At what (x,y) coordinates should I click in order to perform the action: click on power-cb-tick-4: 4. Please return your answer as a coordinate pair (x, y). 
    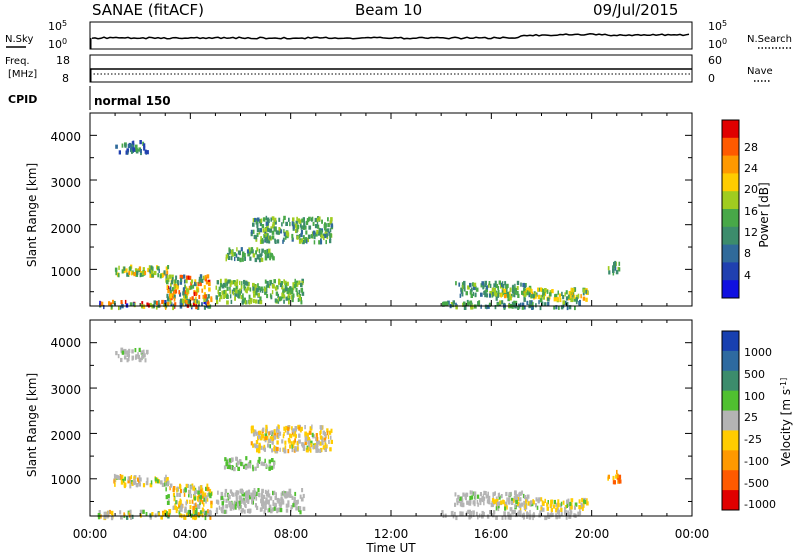
    Looking at the image, I should click on (747, 275).